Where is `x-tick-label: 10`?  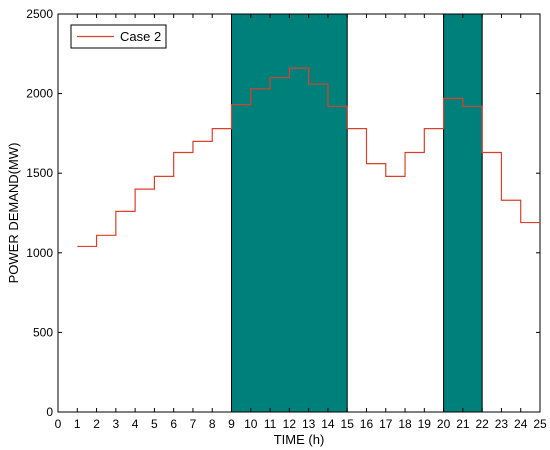 x-tick-label: 10 is located at coordinates (251, 424).